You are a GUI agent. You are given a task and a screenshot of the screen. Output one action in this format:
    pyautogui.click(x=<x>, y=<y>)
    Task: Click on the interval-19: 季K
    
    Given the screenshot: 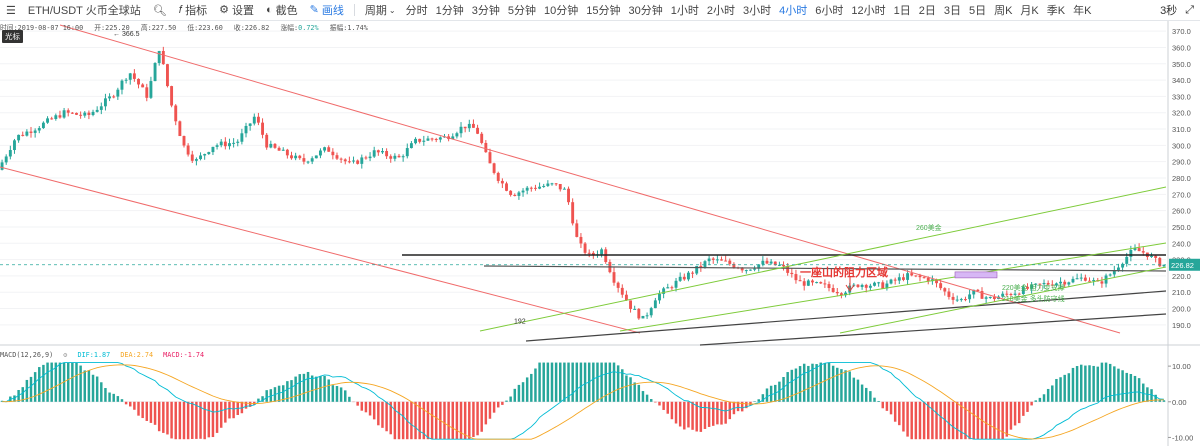 What is the action you would take?
    pyautogui.click(x=1056, y=11)
    